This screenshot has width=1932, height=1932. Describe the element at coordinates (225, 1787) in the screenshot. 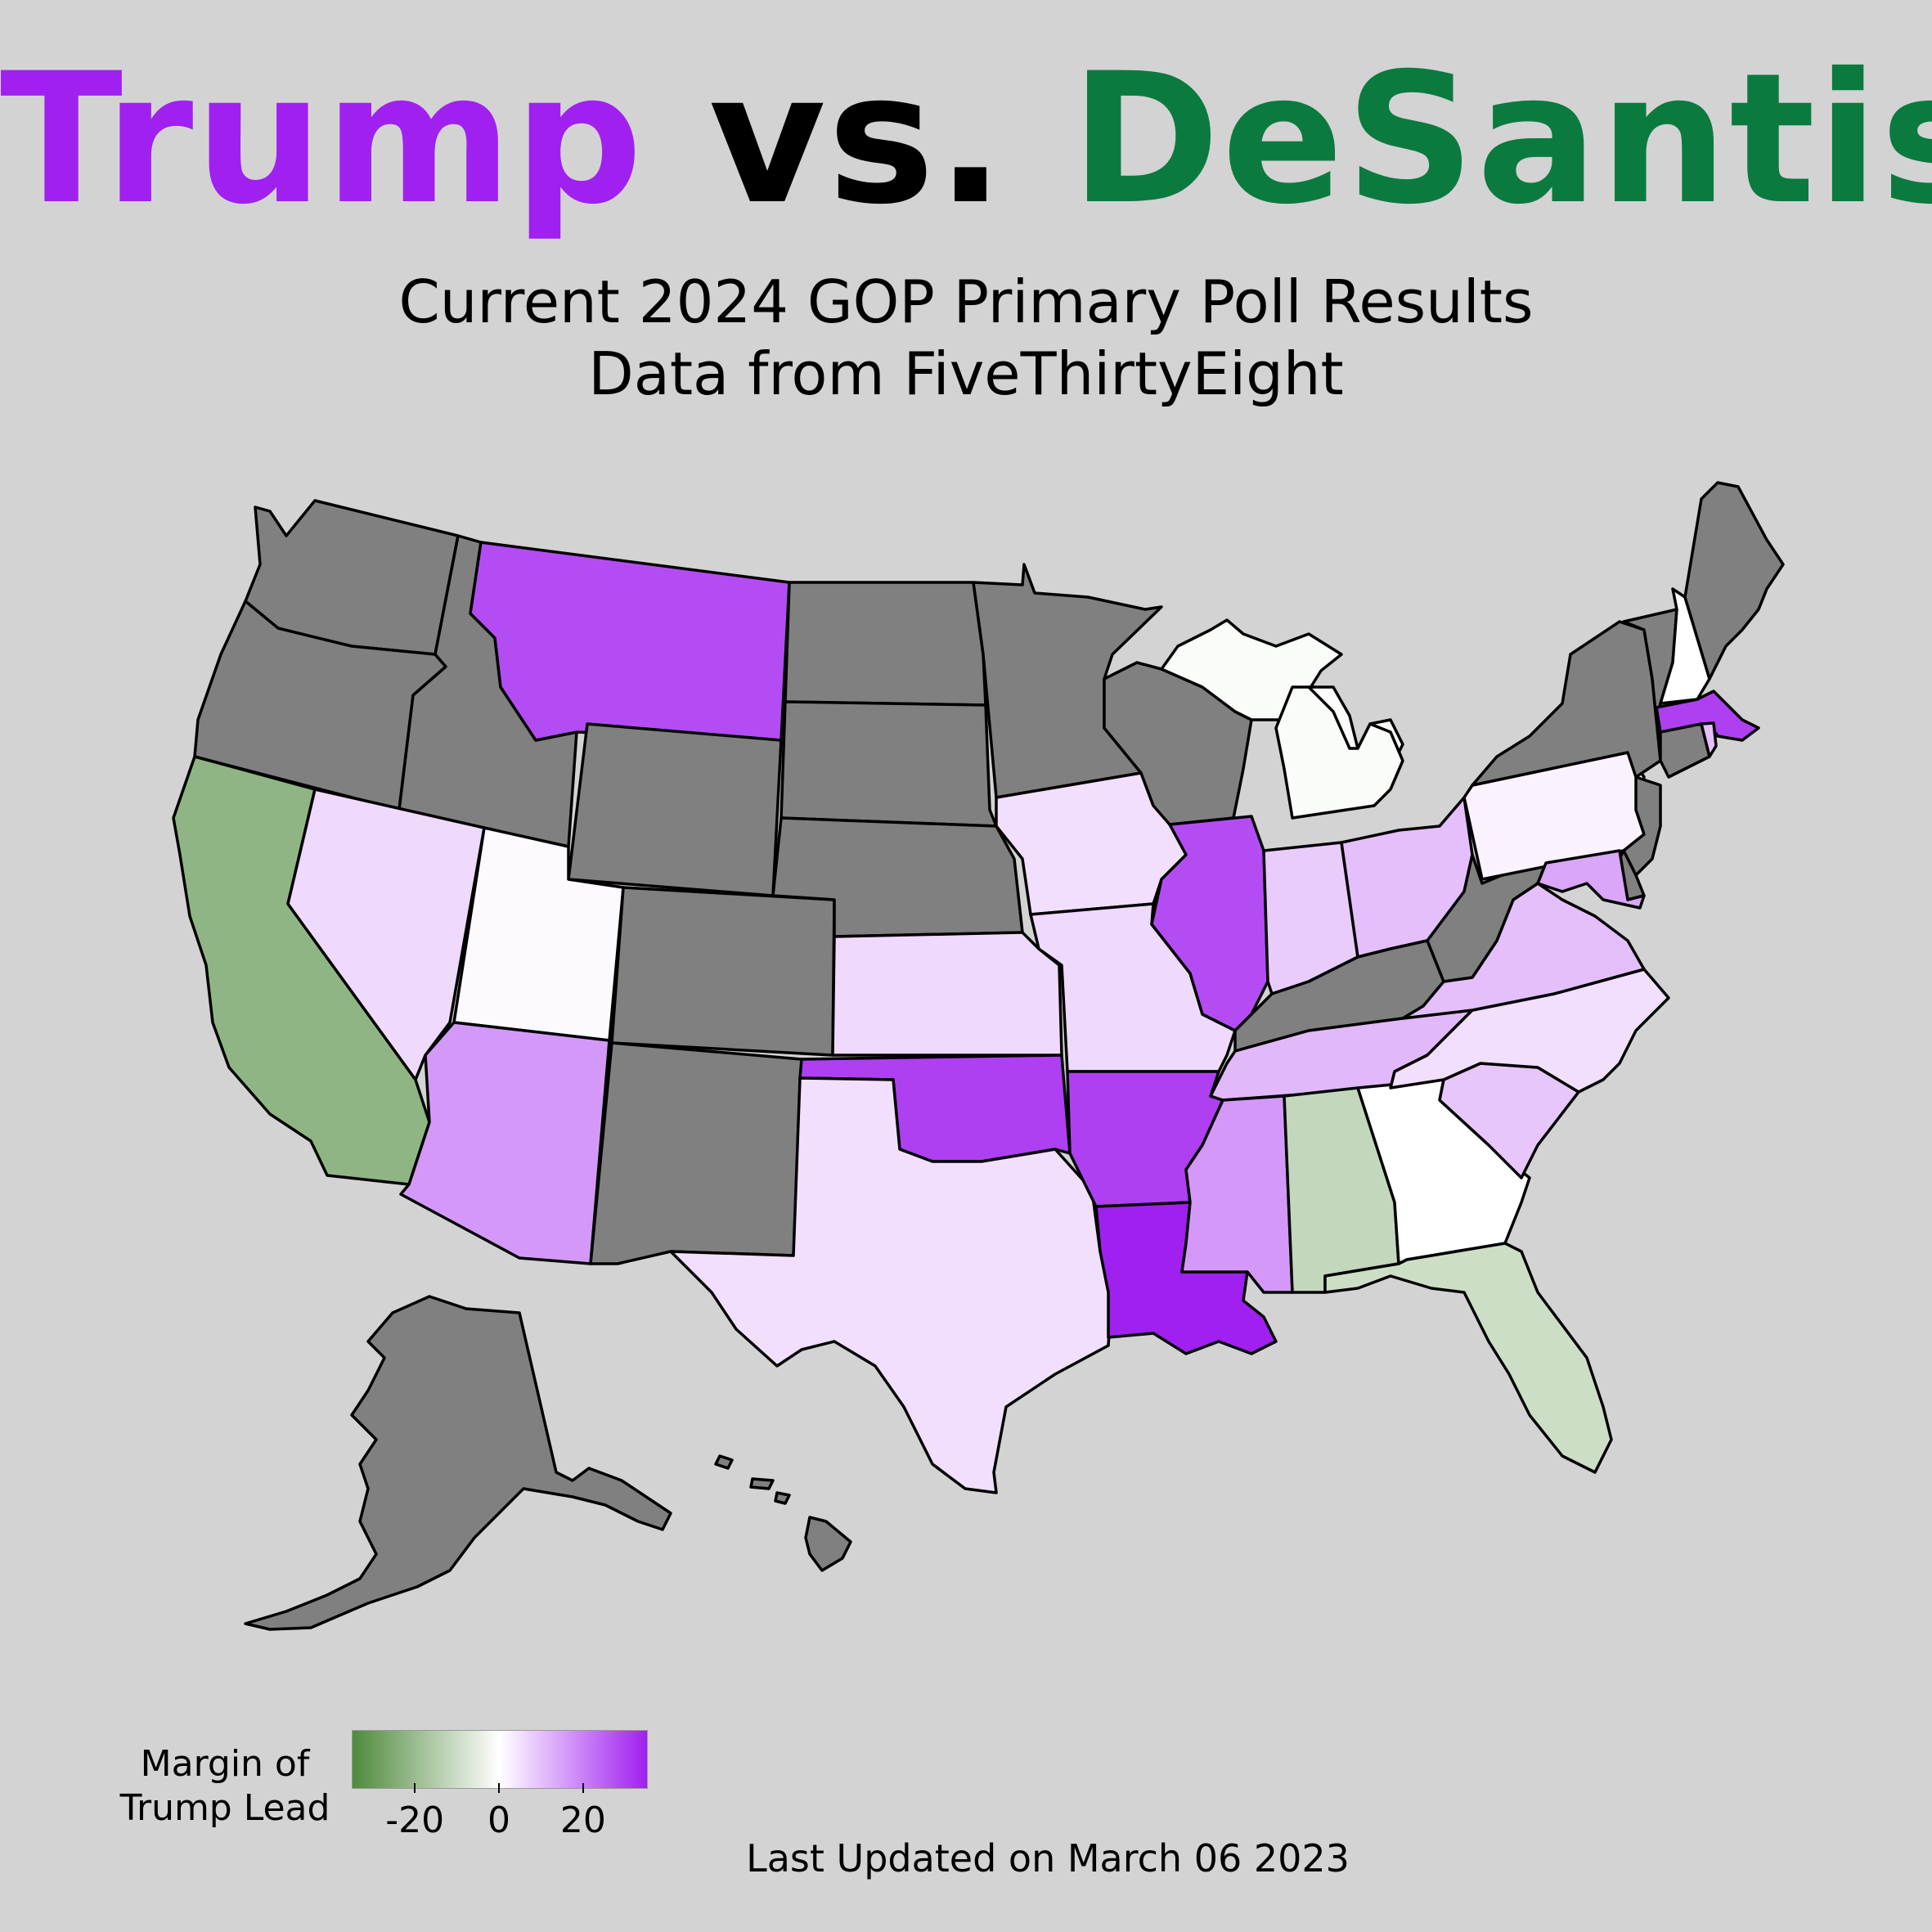

I see `legend-title: Margin of Trump Lead` at that location.